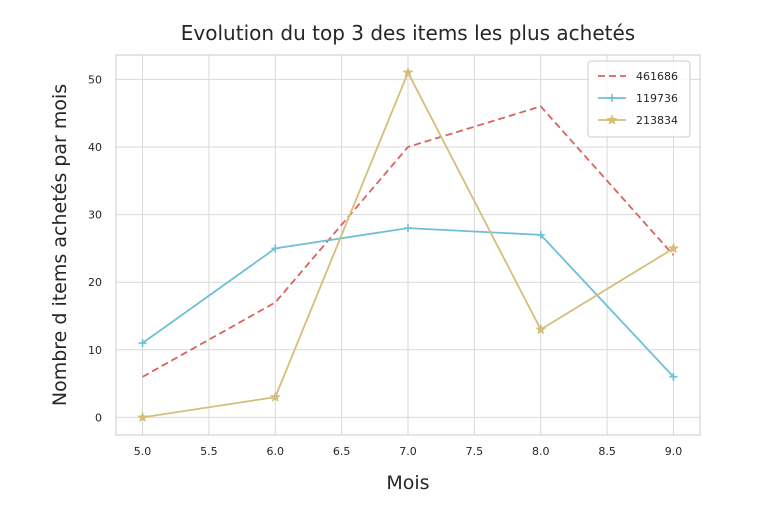 The height and width of the screenshot is (516, 784). What do you see at coordinates (657, 98) in the screenshot?
I see `legend-label: 119736` at bounding box center [657, 98].